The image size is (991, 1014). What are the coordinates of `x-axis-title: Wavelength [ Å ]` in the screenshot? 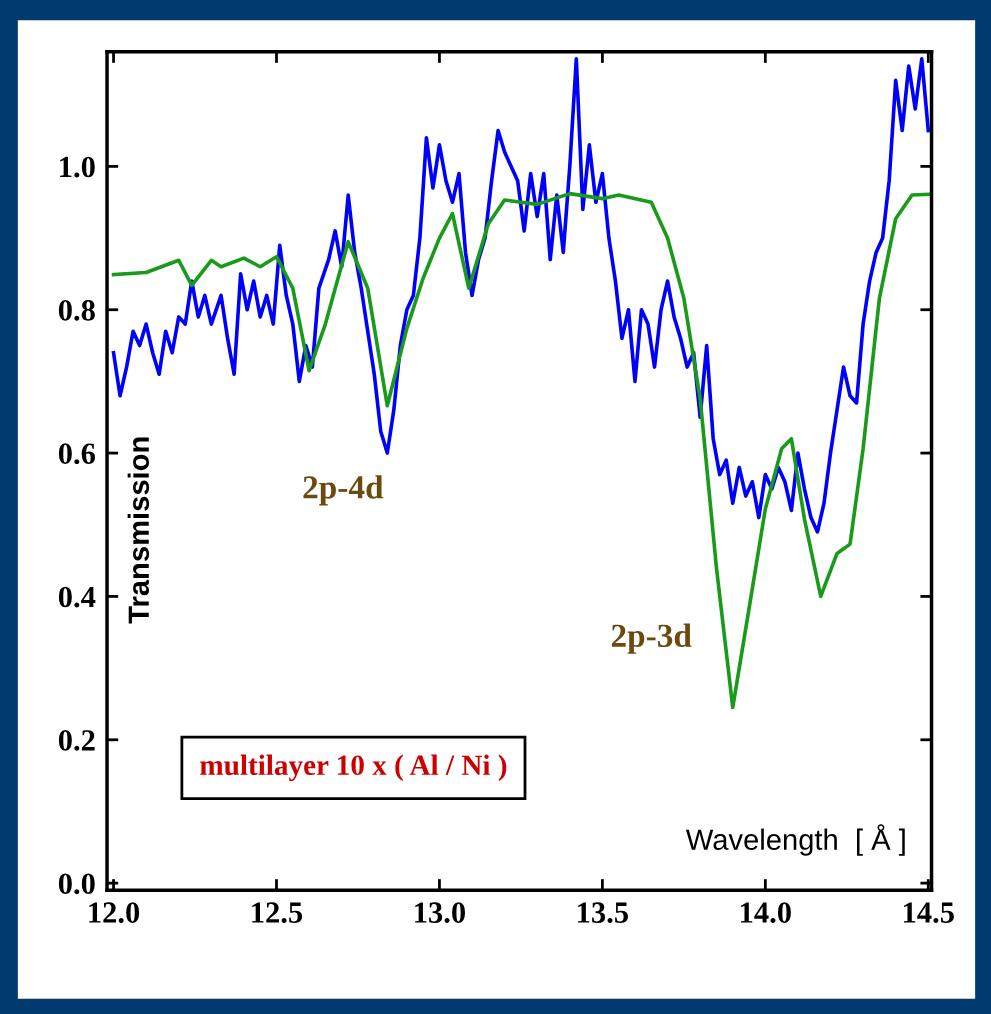 It's located at (795, 840).